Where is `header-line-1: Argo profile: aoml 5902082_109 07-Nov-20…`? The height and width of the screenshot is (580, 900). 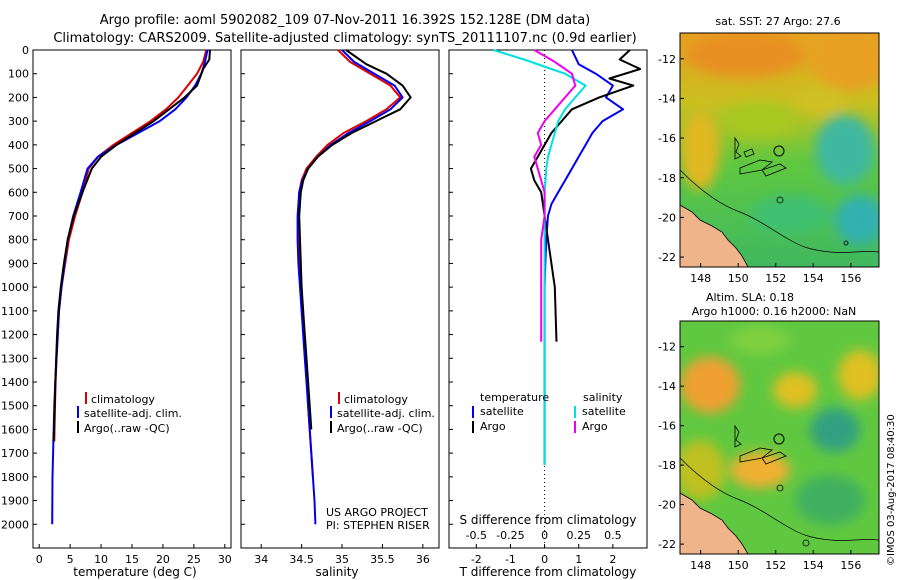
header-line-1: Argo profile: aoml 5902082_109 07-Nov-20… is located at coordinates (345, 20).